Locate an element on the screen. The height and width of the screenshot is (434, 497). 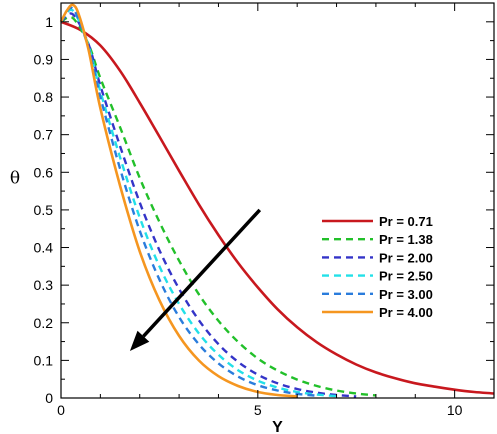
legend-label-1: Pr = 1.38 is located at coordinates (406, 239).